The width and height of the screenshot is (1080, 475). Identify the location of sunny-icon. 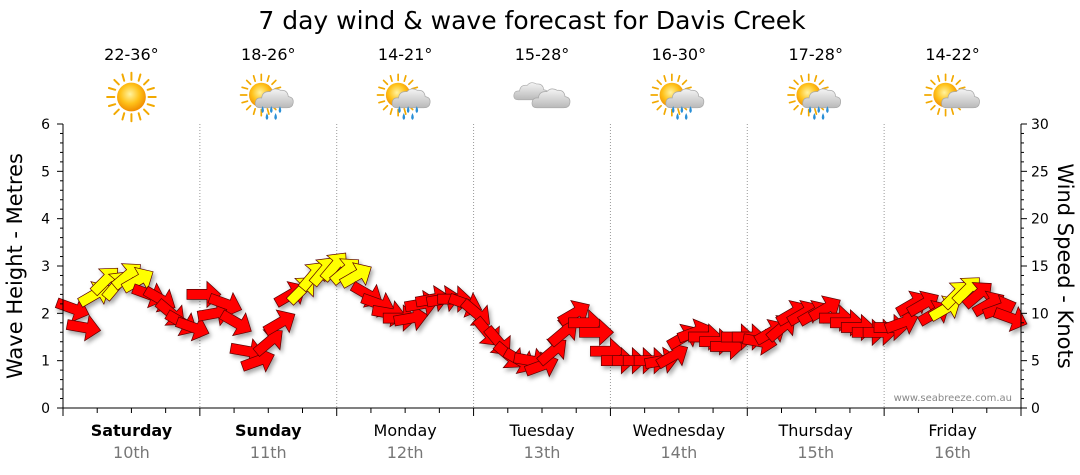
(131, 97).